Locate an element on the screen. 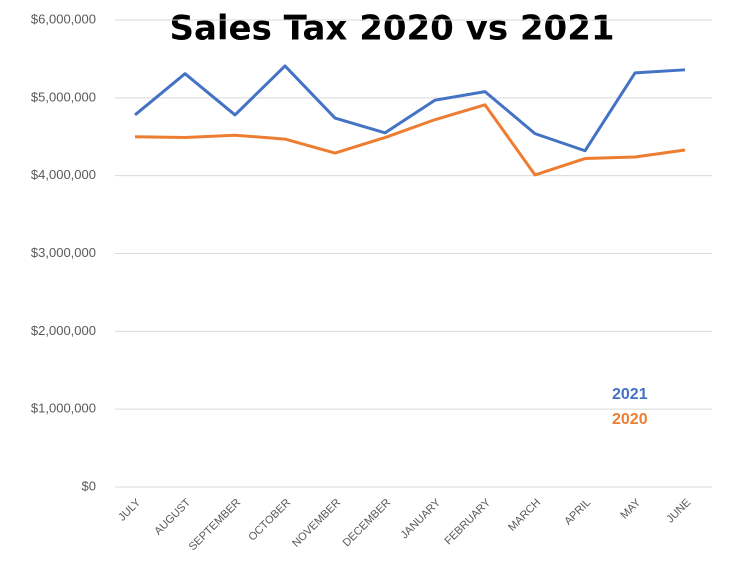 This screenshot has width=735, height=568. x-tick-label: NOVEMBER is located at coordinates (316, 523).